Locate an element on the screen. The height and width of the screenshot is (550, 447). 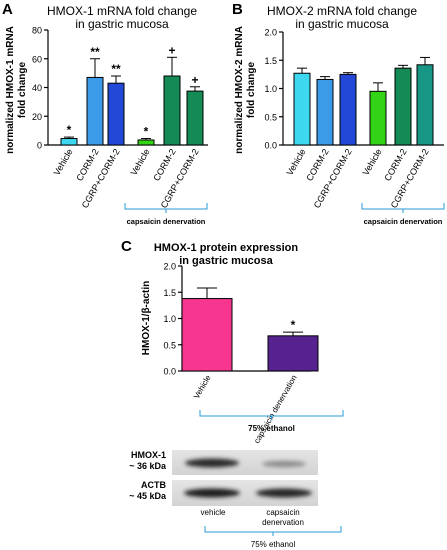
blot-row-actb-size: ~ 45 kDa is located at coordinates (148, 496).